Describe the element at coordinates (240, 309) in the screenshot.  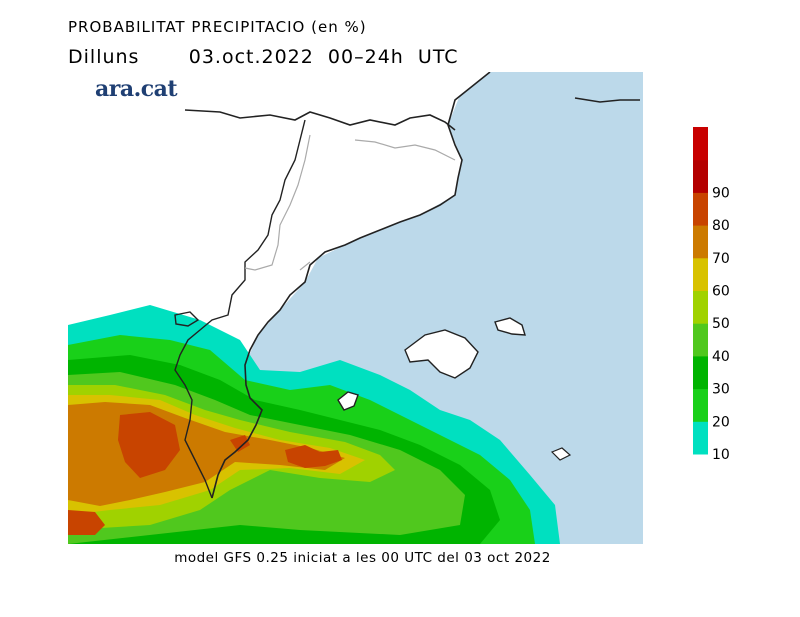
I see `regional-border-west` at that location.